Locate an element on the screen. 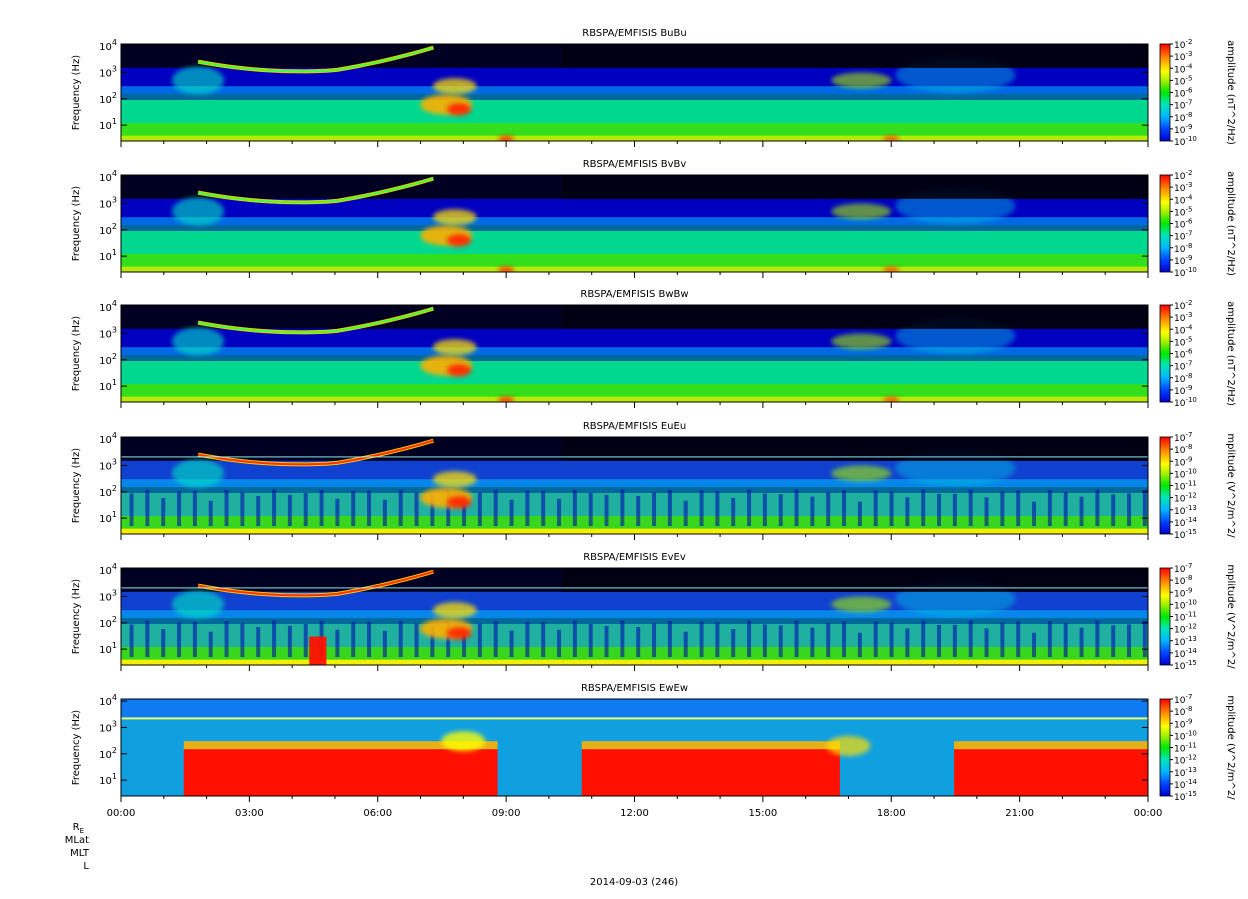 The height and width of the screenshot is (899, 1248). panel-title: RBSPA/EMFISIS BuBu is located at coordinates (634, 33).